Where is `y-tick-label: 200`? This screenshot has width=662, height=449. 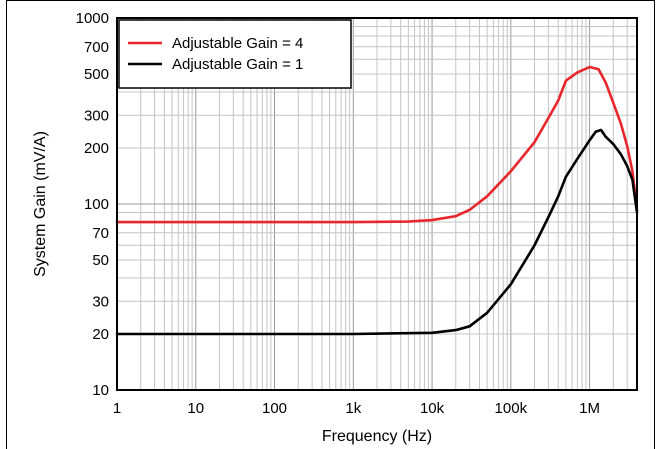
y-tick-label: 200 is located at coordinates (96, 148).